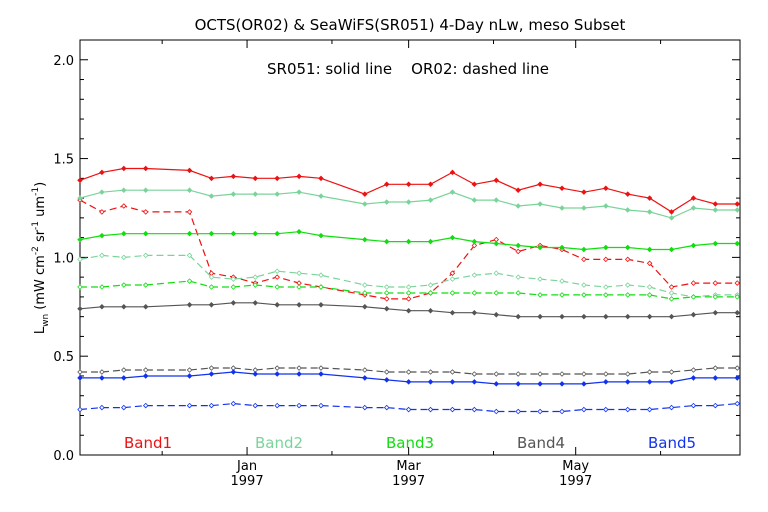 Image resolution: width=768 pixels, height=512 pixels. I want to click on series-line-band4-dashed, so click(409, 371).